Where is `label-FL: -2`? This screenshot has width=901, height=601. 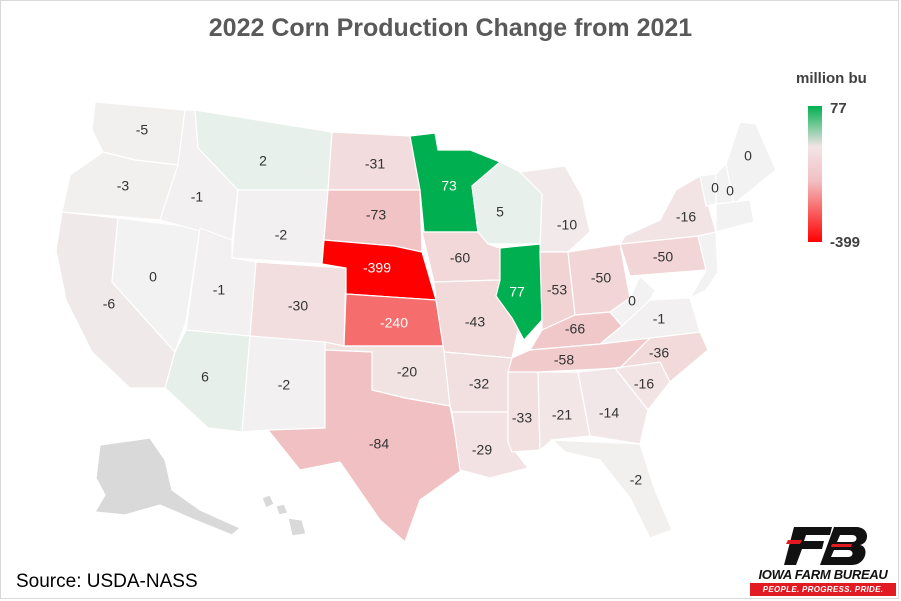 label-FL: -2 is located at coordinates (636, 480).